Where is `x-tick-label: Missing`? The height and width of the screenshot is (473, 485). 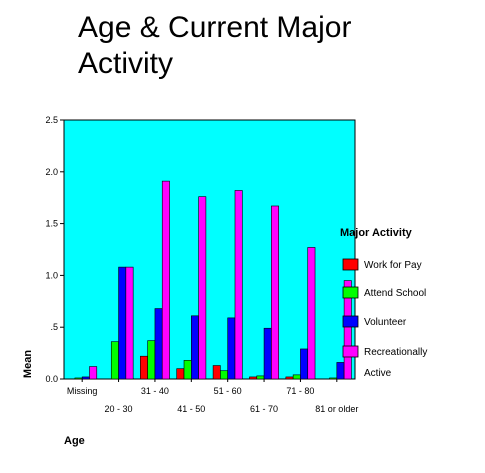 x-tick-label: Missing is located at coordinates (82, 391).